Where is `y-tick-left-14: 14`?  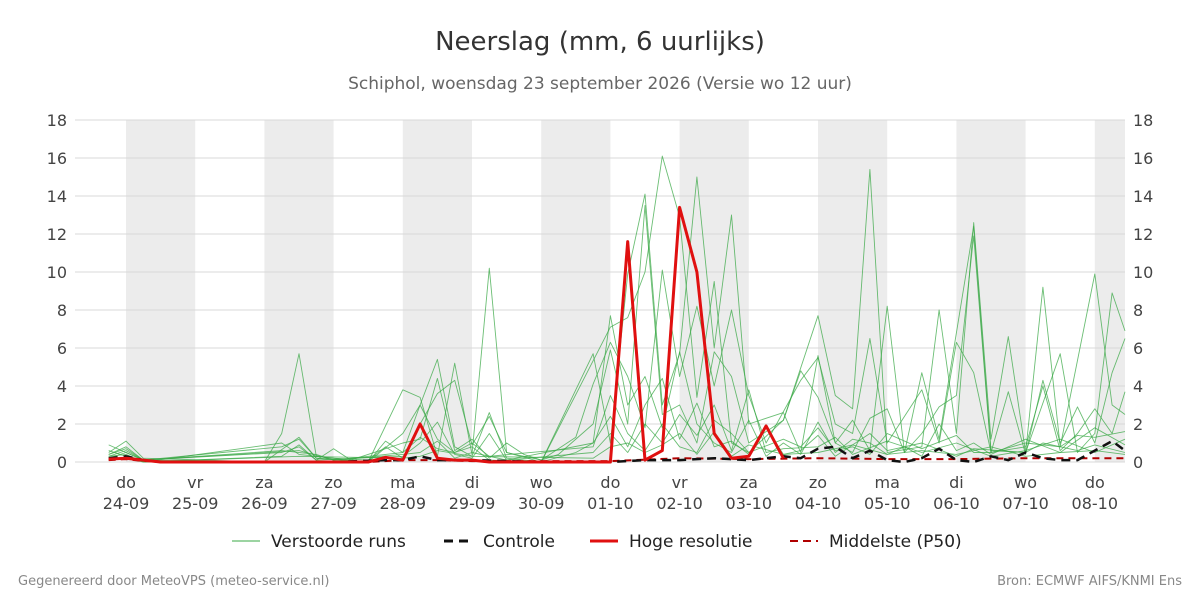
y-tick-left-14: 14 is located at coordinates (57, 196).